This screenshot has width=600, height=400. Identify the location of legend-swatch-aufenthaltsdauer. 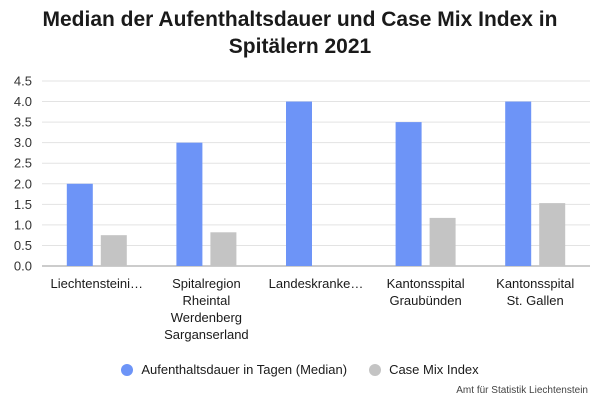
(127, 369).